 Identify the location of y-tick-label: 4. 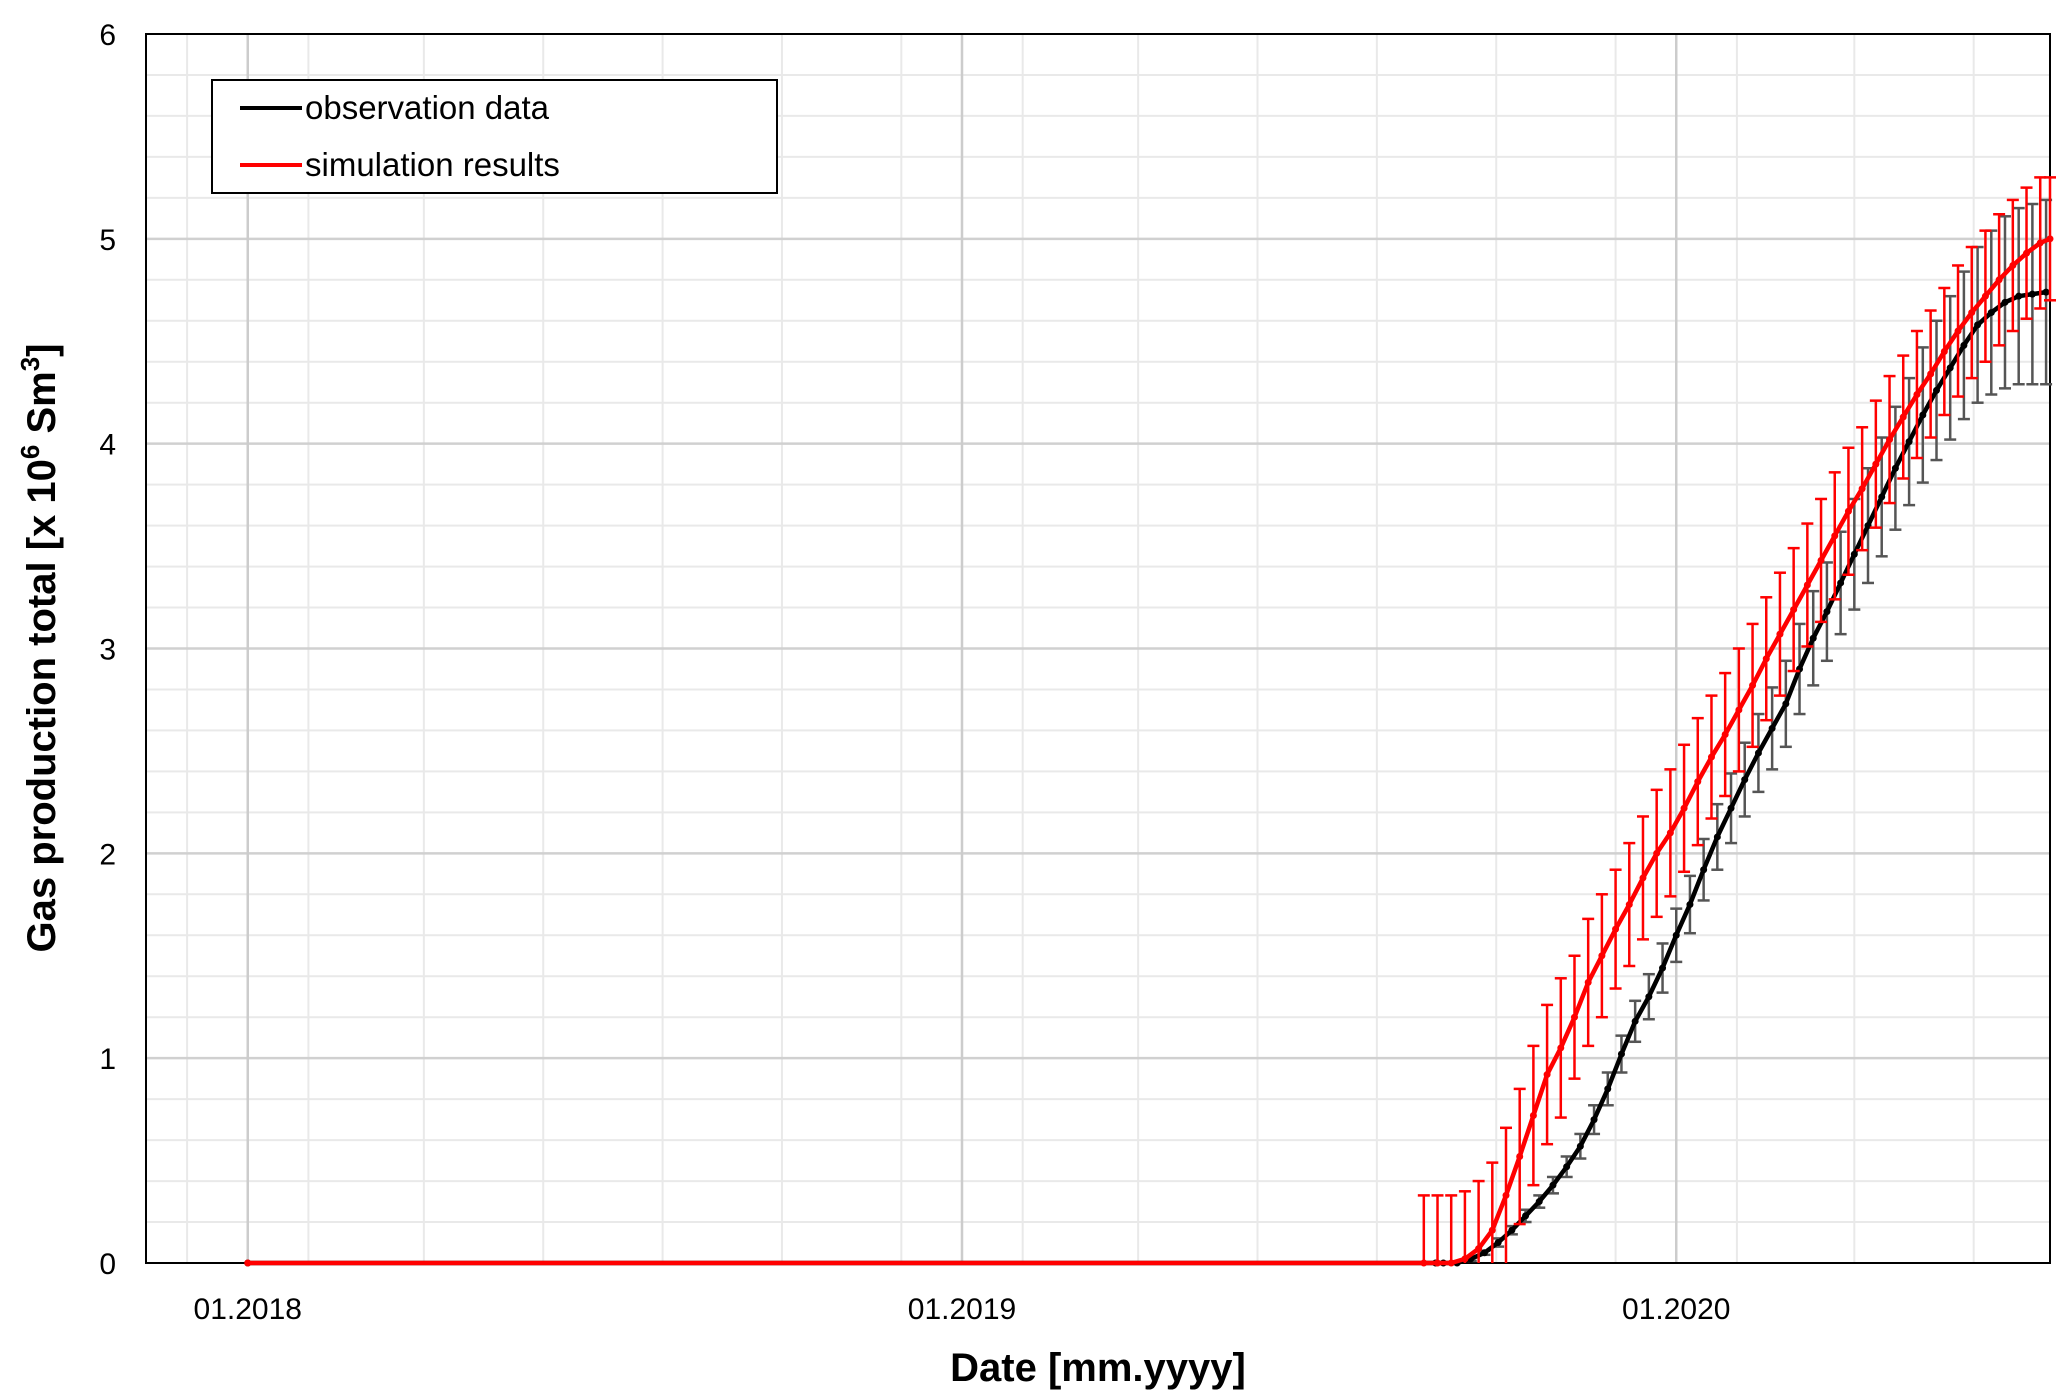
(107, 445).